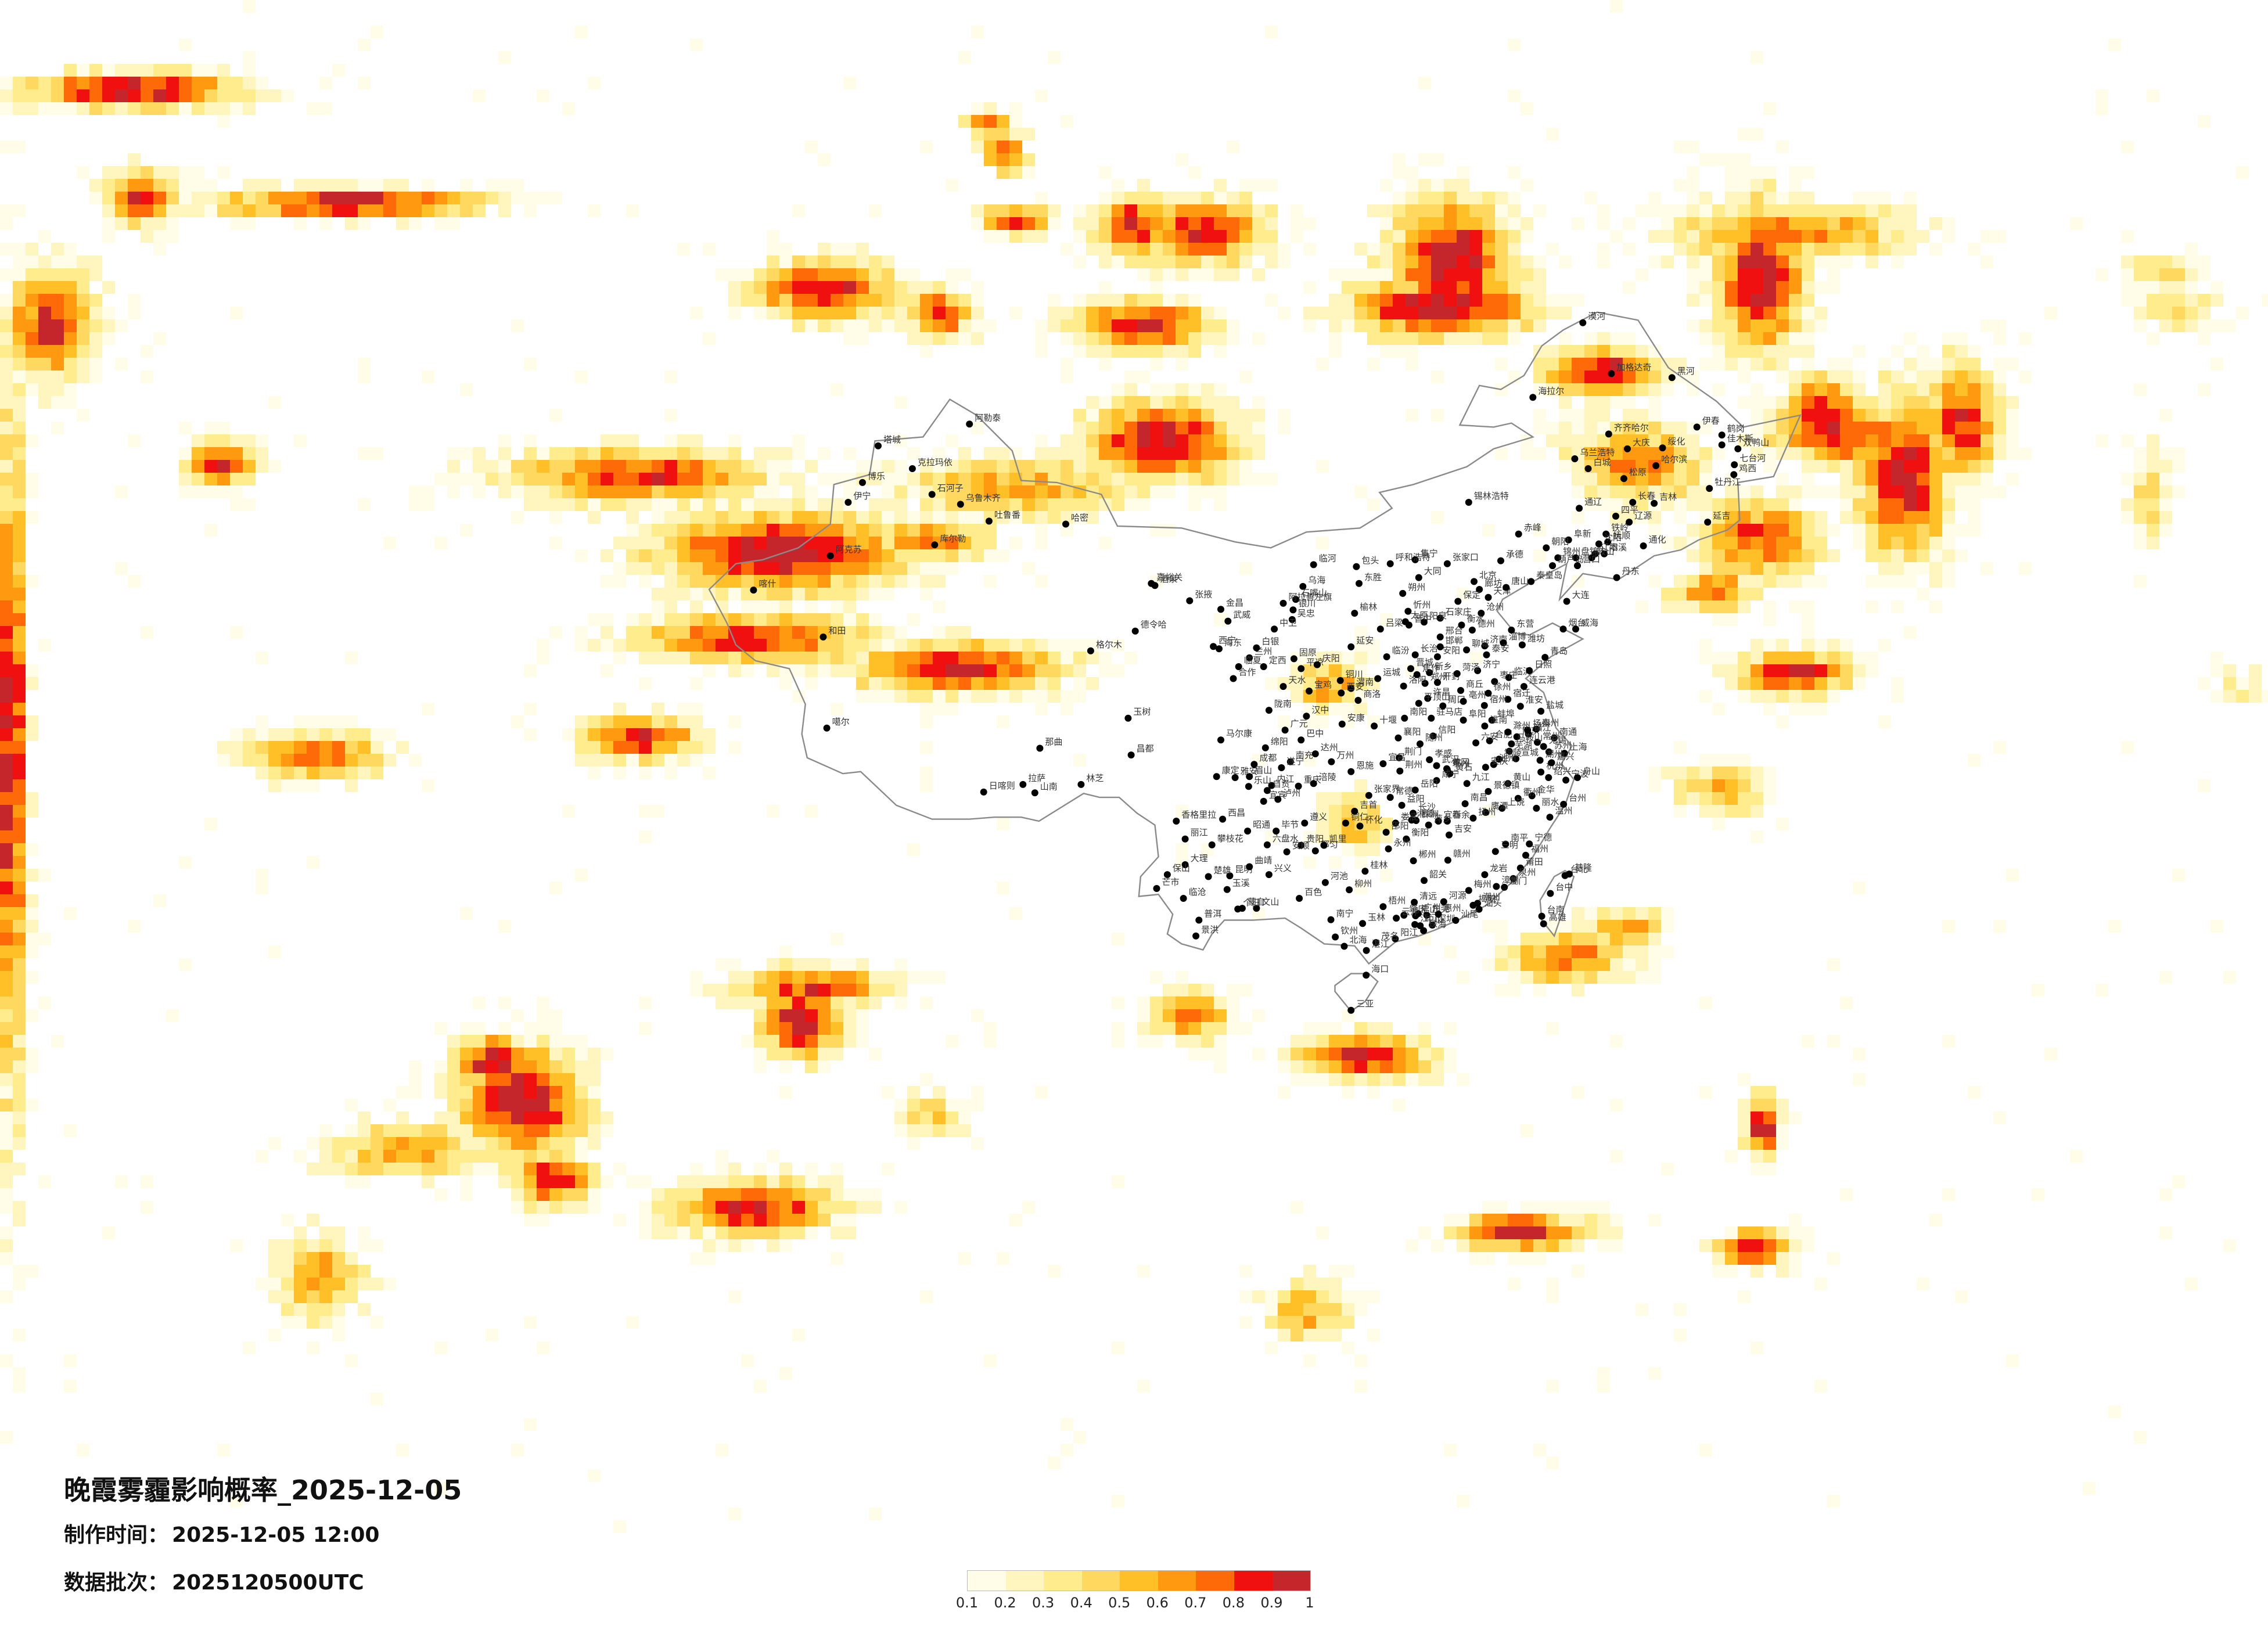  I want to click on city-label: 万州, so click(1345, 756).